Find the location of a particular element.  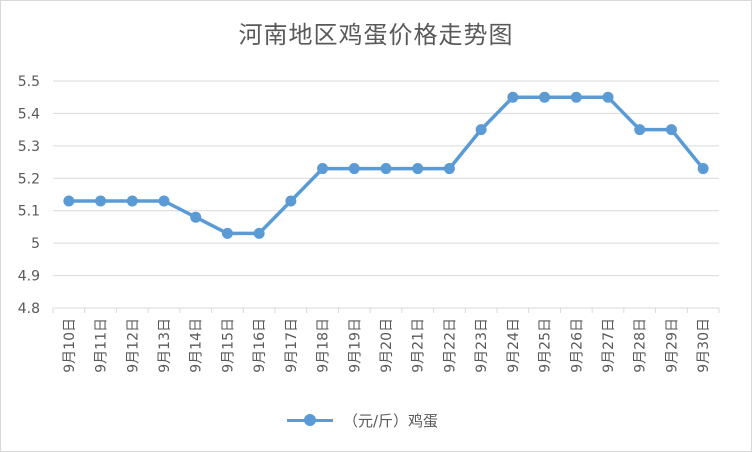

y-tick-label: 5.1 is located at coordinates (29, 212).